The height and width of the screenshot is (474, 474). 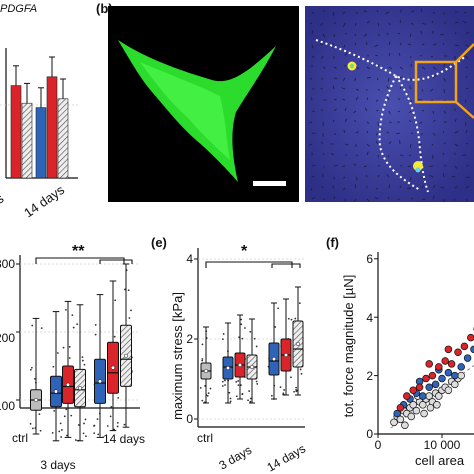 What do you see at coordinates (189, 419) in the screenshot?
I see `panel-e-ytick-label: 0` at bounding box center [189, 419].